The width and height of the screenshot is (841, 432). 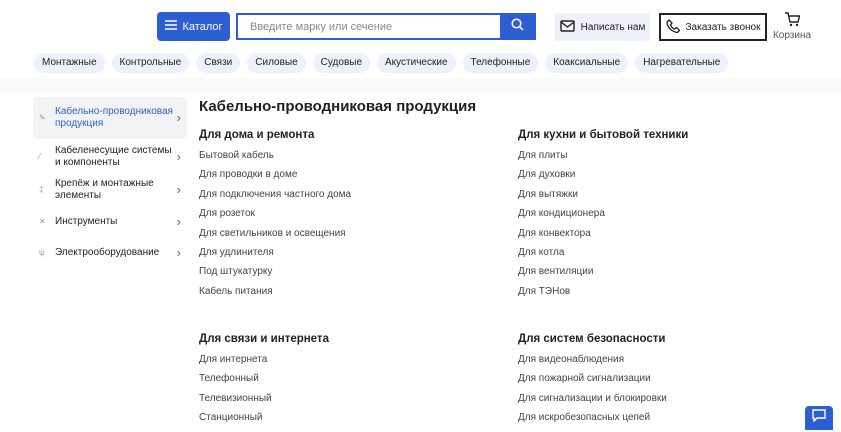 I want to click on chip: Акустические, so click(x=416, y=63).